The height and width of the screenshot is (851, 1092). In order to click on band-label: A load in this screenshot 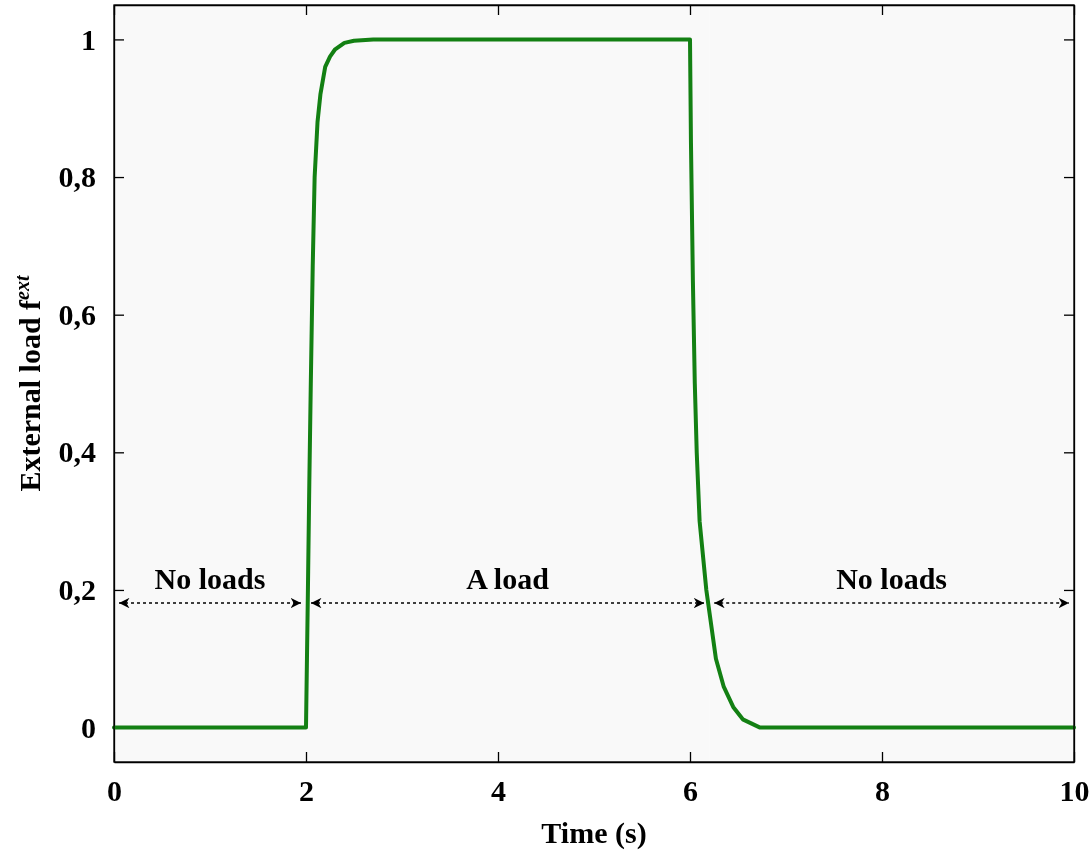, I will do `click(508, 579)`.